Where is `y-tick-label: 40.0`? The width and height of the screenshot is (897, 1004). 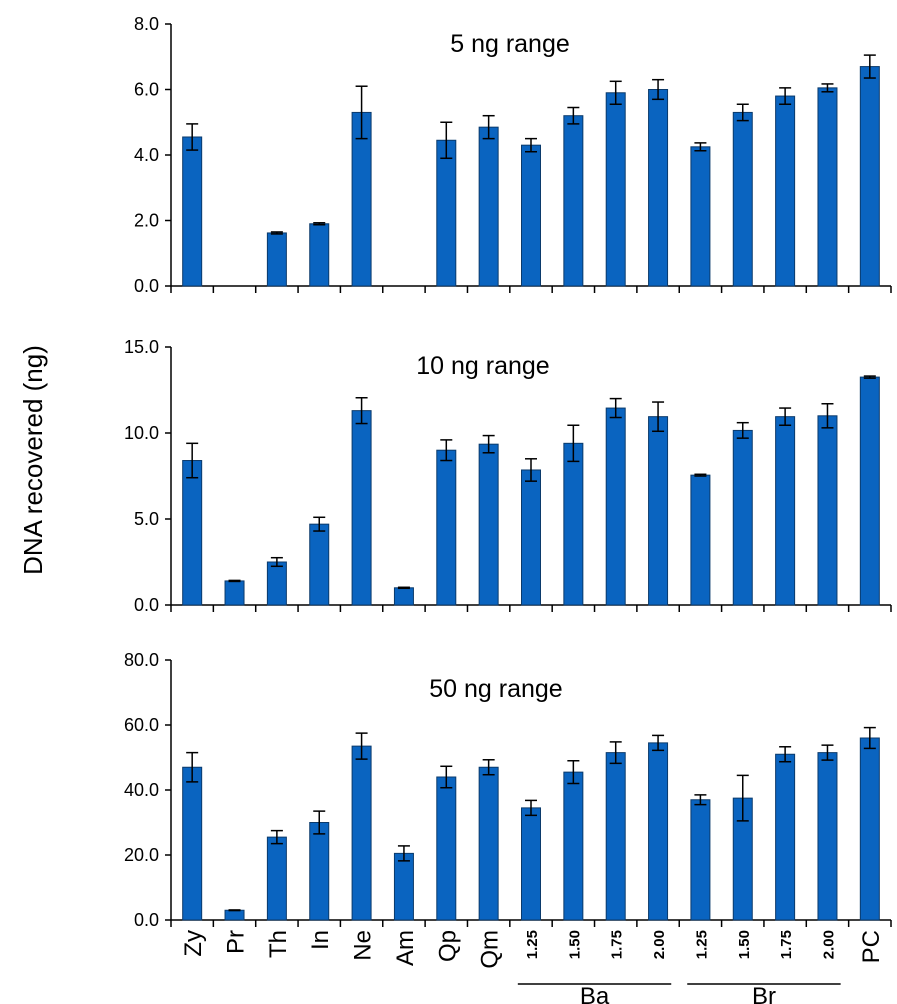
y-tick-label: 40.0 is located at coordinates (141, 790).